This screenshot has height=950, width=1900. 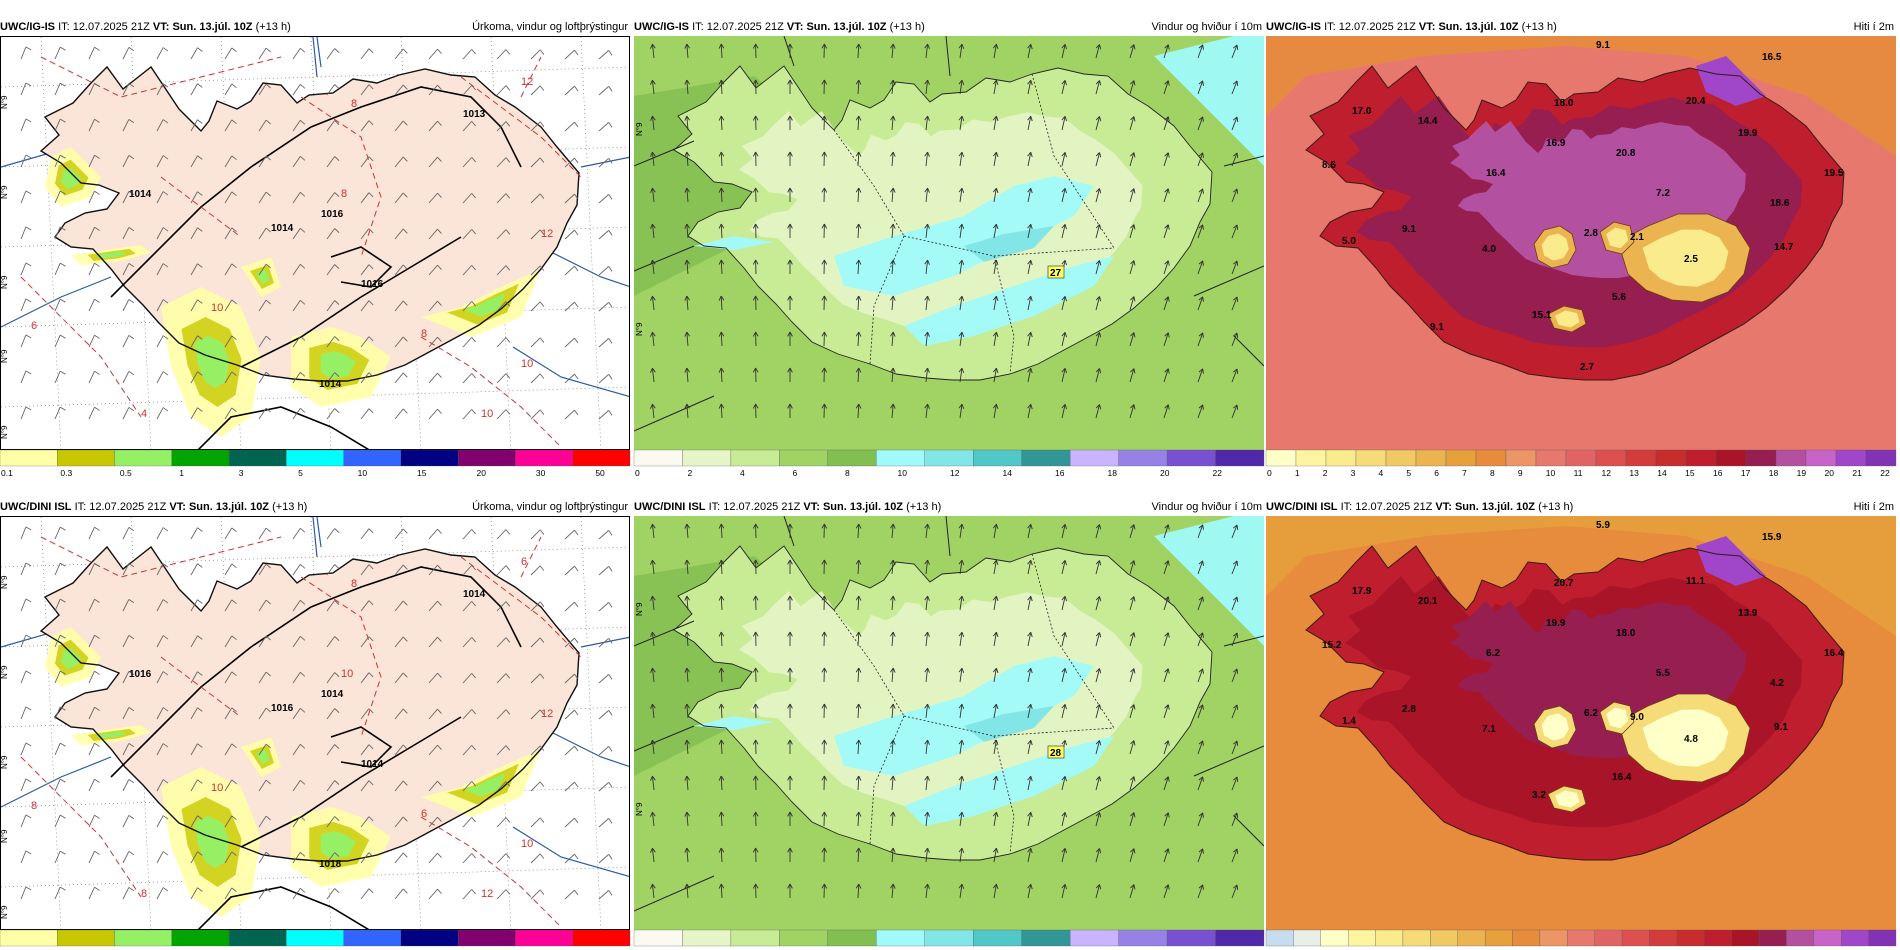 What do you see at coordinates (1009, 724) in the screenshot?
I see `gust-area` at bounding box center [1009, 724].